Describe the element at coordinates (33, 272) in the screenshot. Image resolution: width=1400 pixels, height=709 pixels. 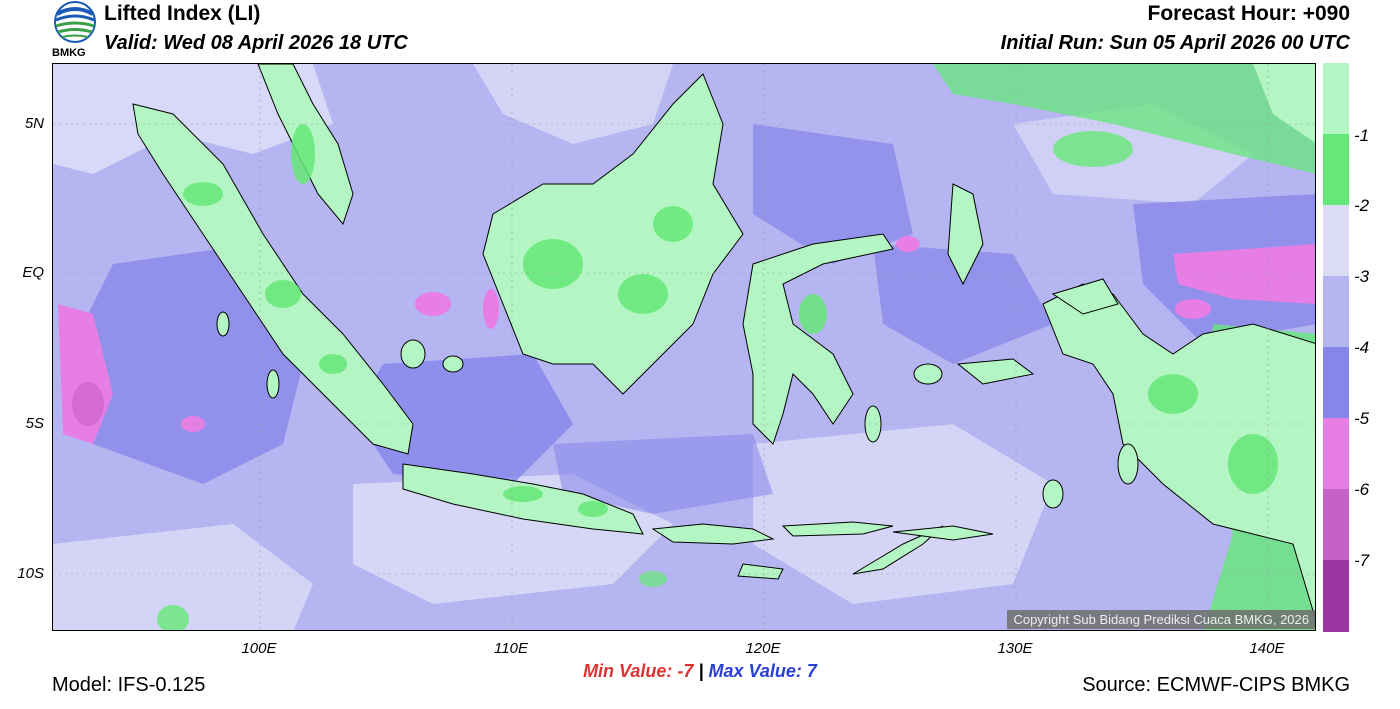
I see `lat-label-eq: EQ` at that location.